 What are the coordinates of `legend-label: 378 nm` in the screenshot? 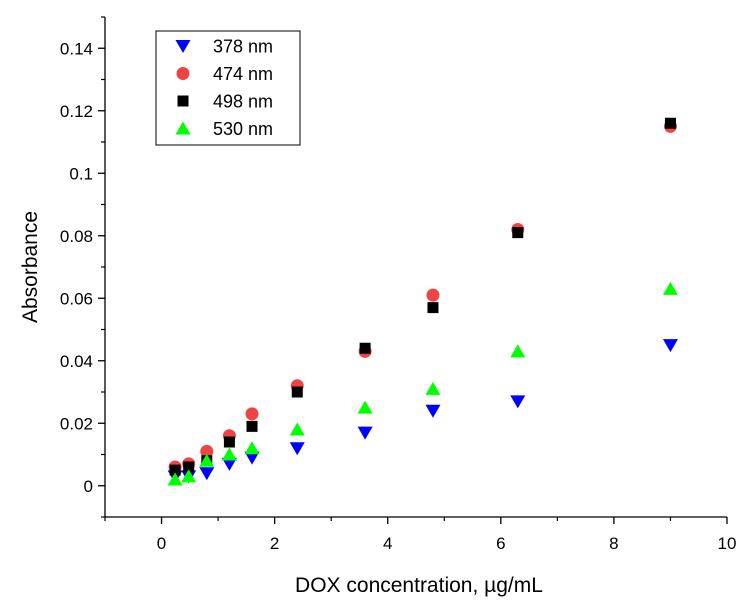 It's located at (243, 47).